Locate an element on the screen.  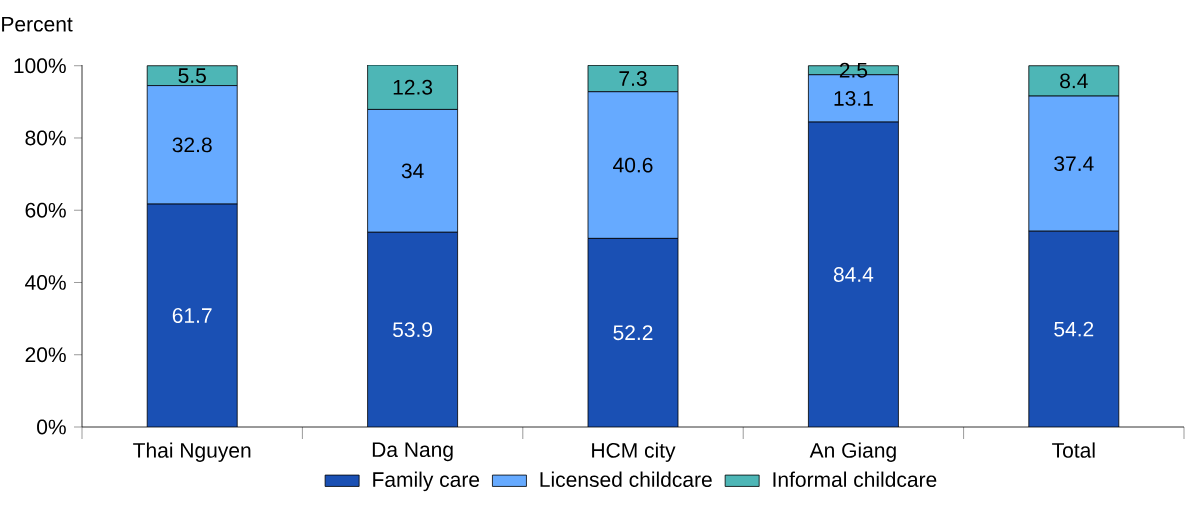
legend-label: Licensed childcare is located at coordinates (626, 479).